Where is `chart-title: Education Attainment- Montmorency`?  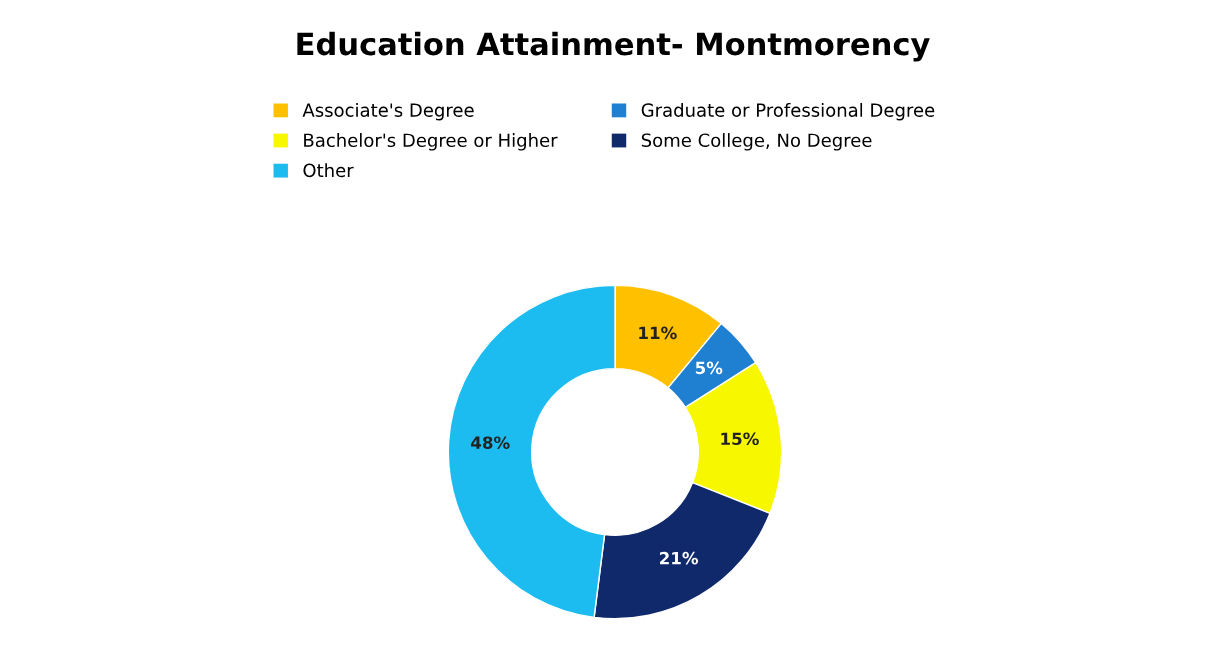
chart-title: Education Attainment- Montmorency is located at coordinates (613, 46).